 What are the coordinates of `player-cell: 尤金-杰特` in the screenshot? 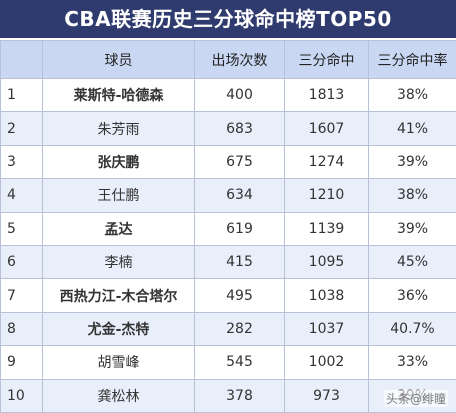 It's located at (118, 329).